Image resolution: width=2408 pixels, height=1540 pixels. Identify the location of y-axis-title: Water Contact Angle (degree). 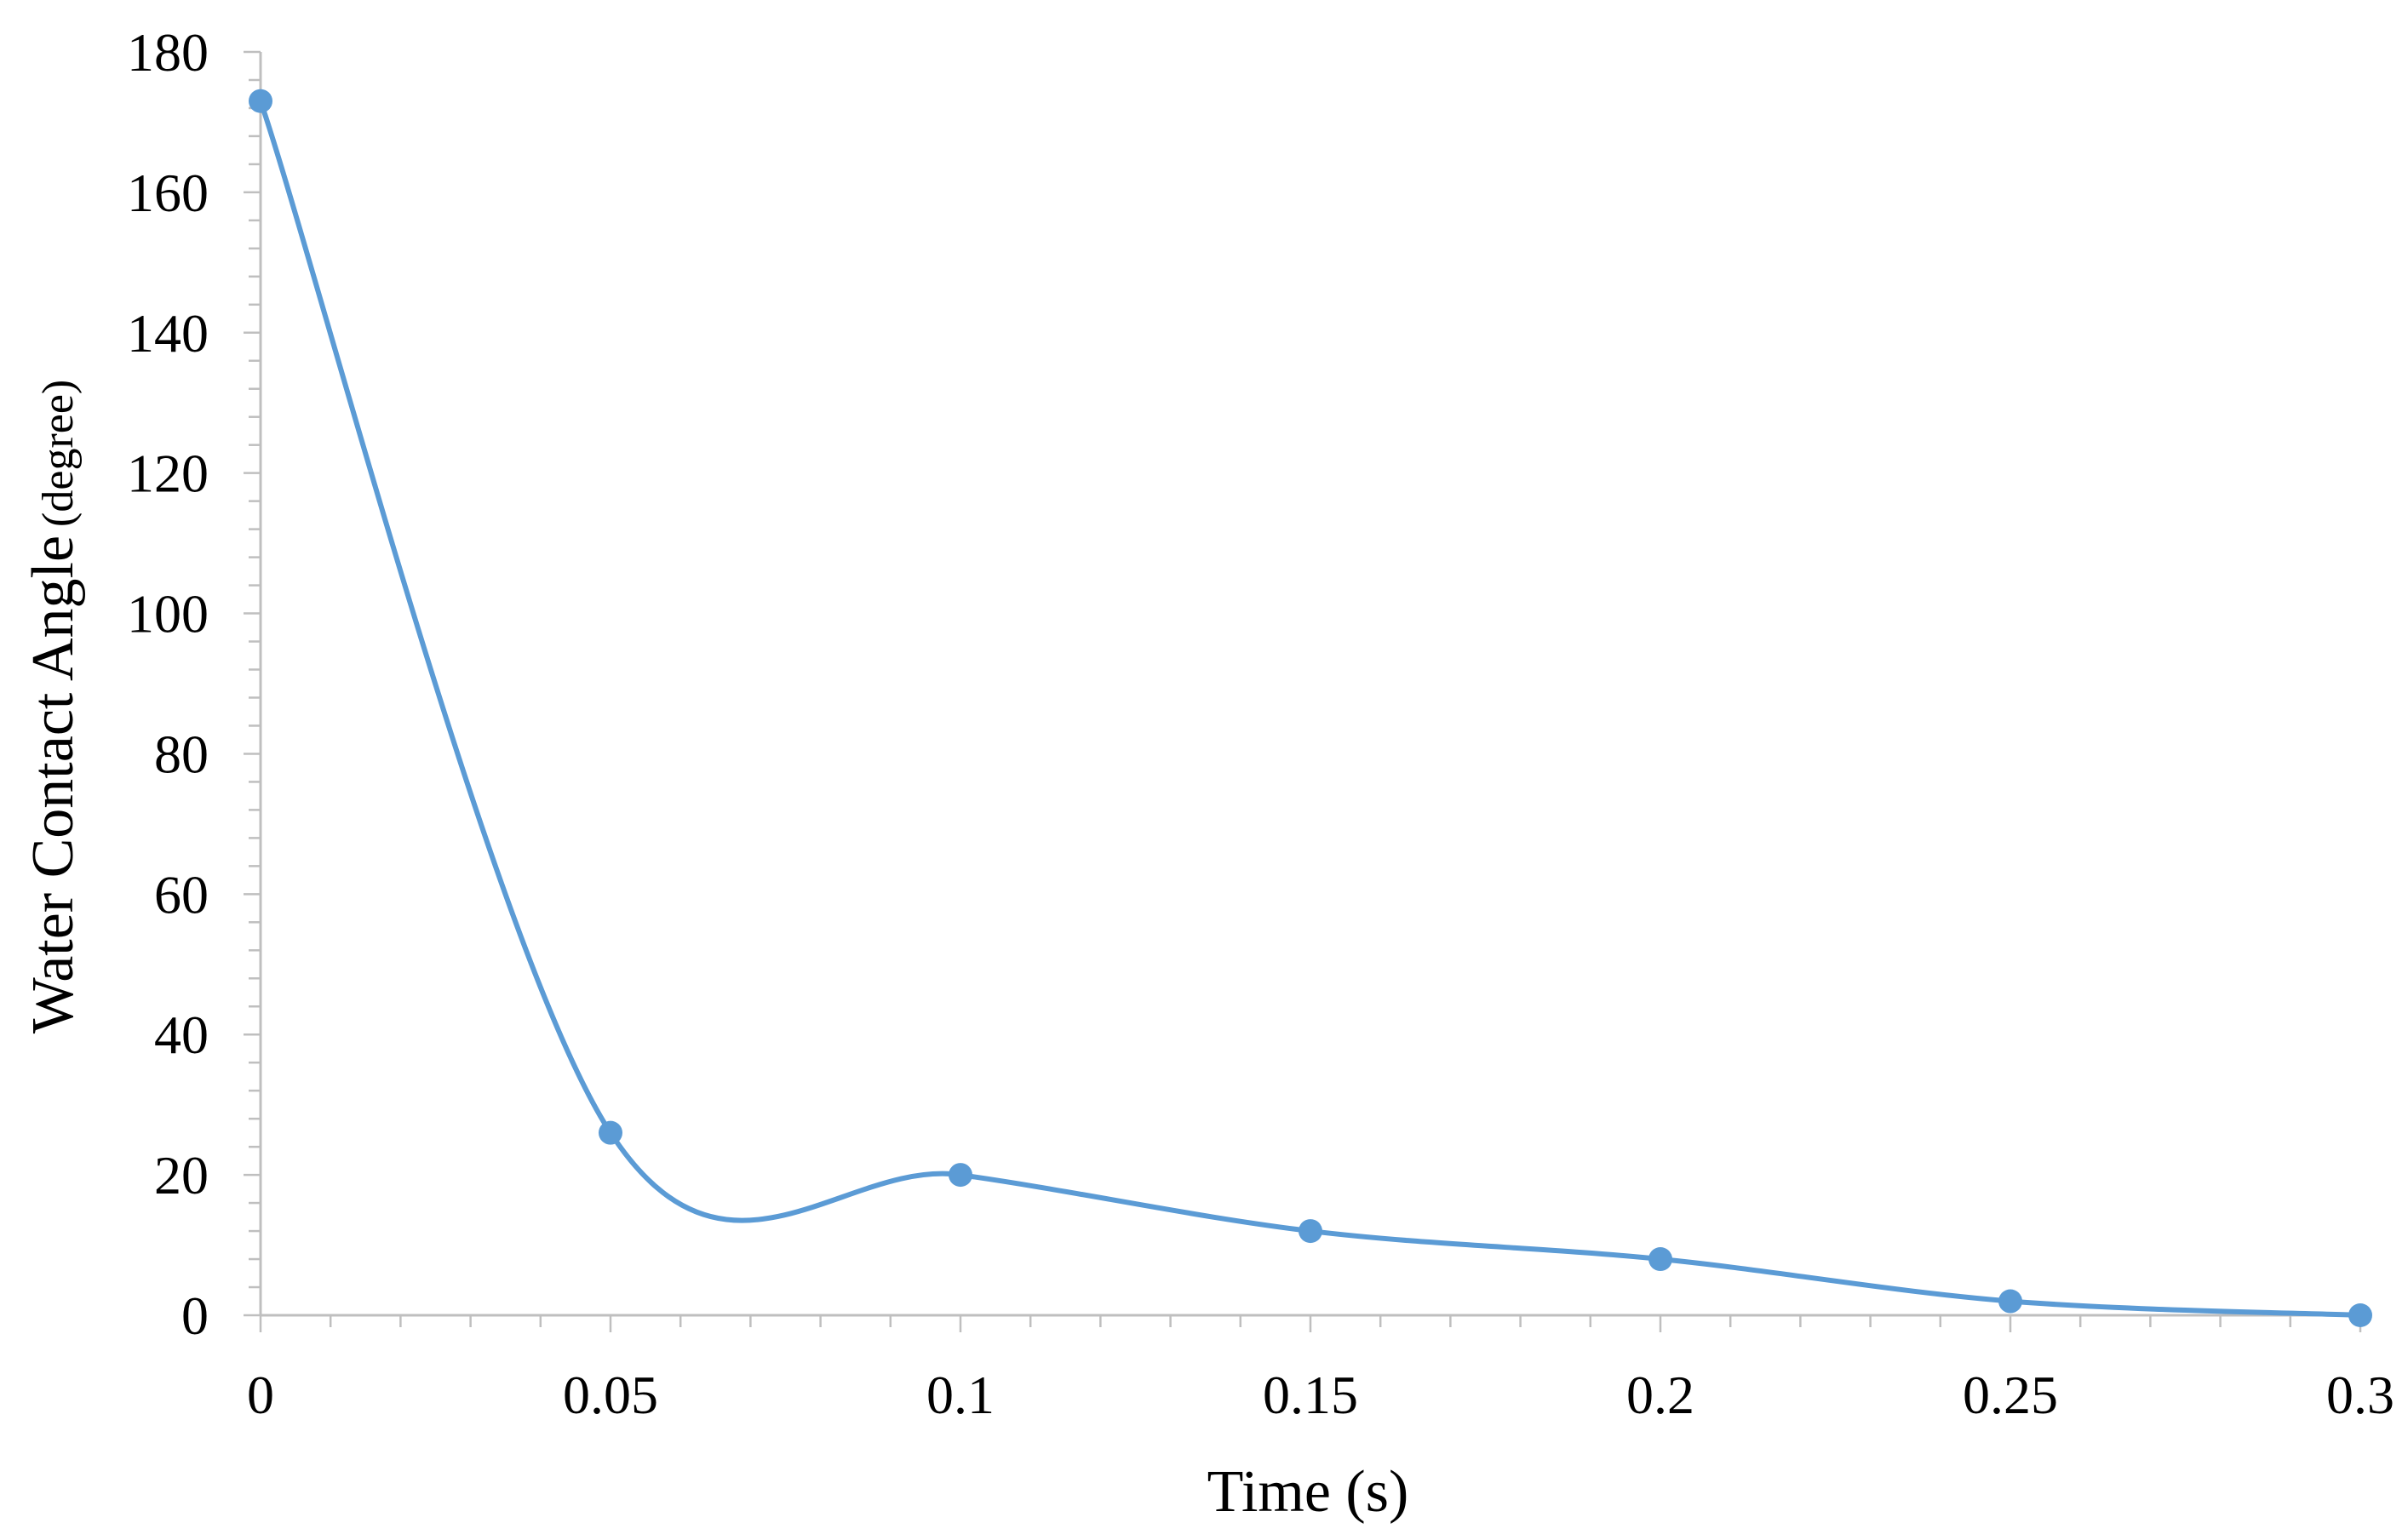
(53, 707).